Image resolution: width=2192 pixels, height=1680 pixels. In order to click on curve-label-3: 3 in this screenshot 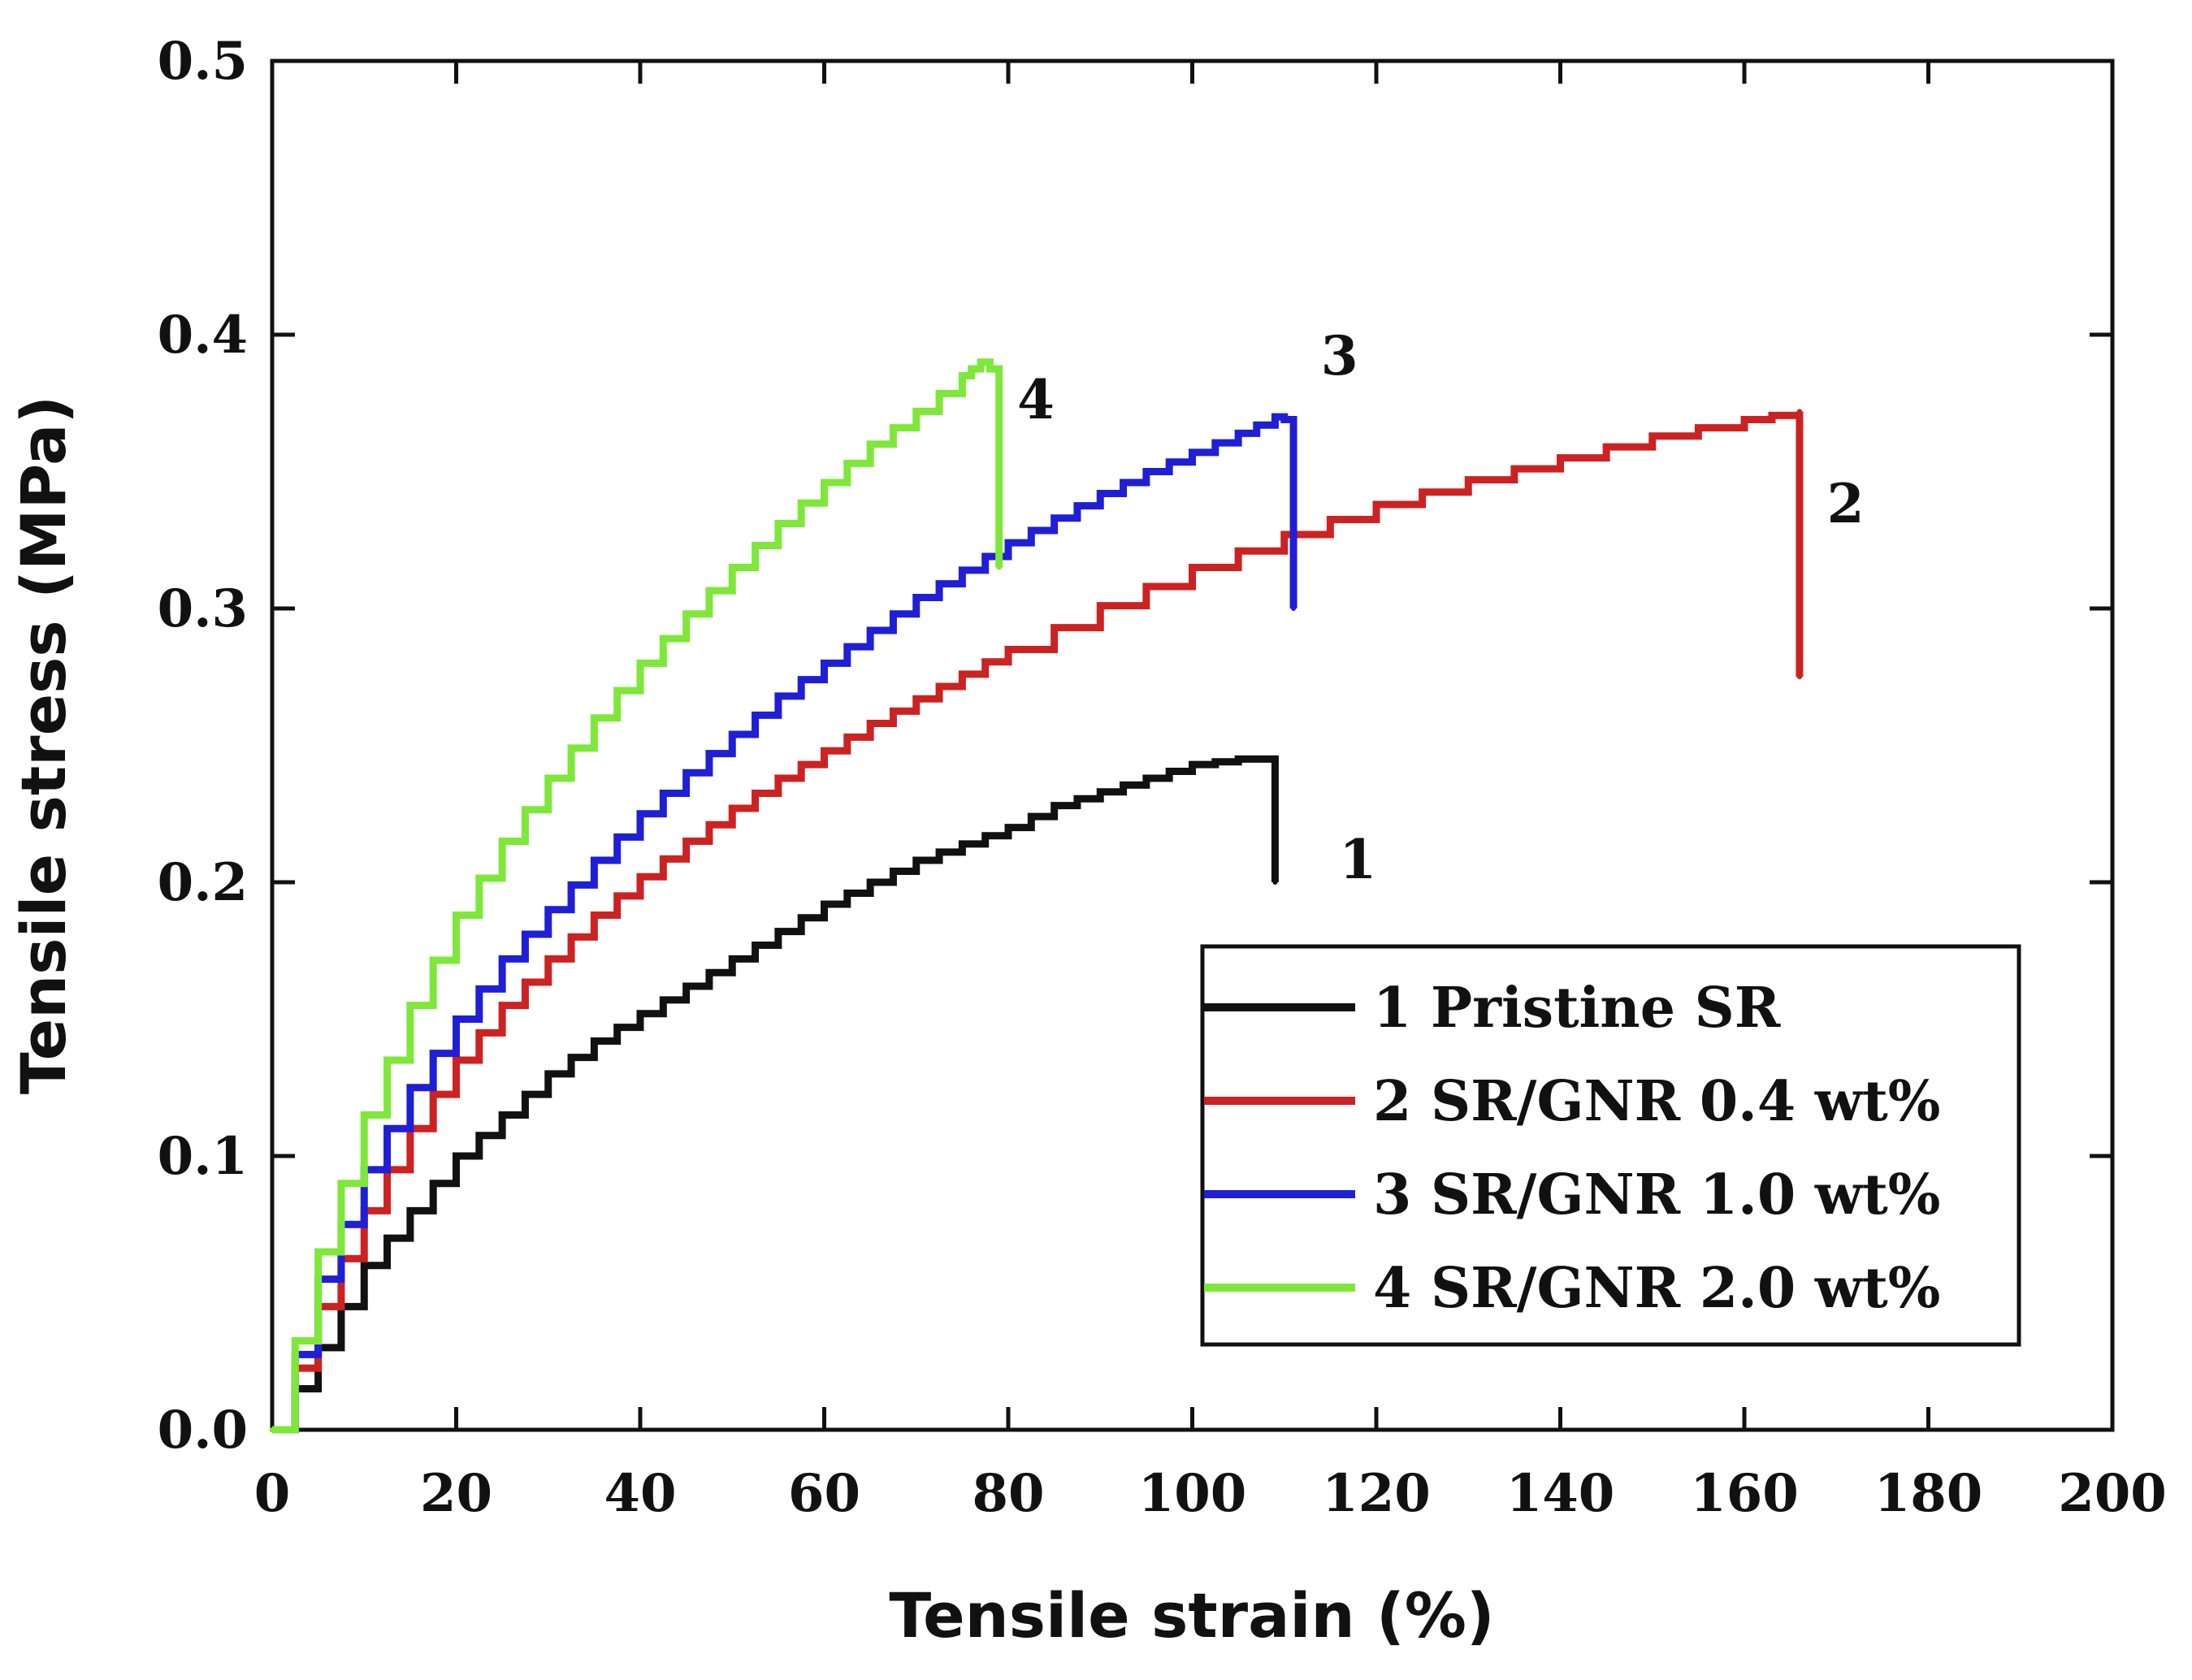, I will do `click(1339, 356)`.